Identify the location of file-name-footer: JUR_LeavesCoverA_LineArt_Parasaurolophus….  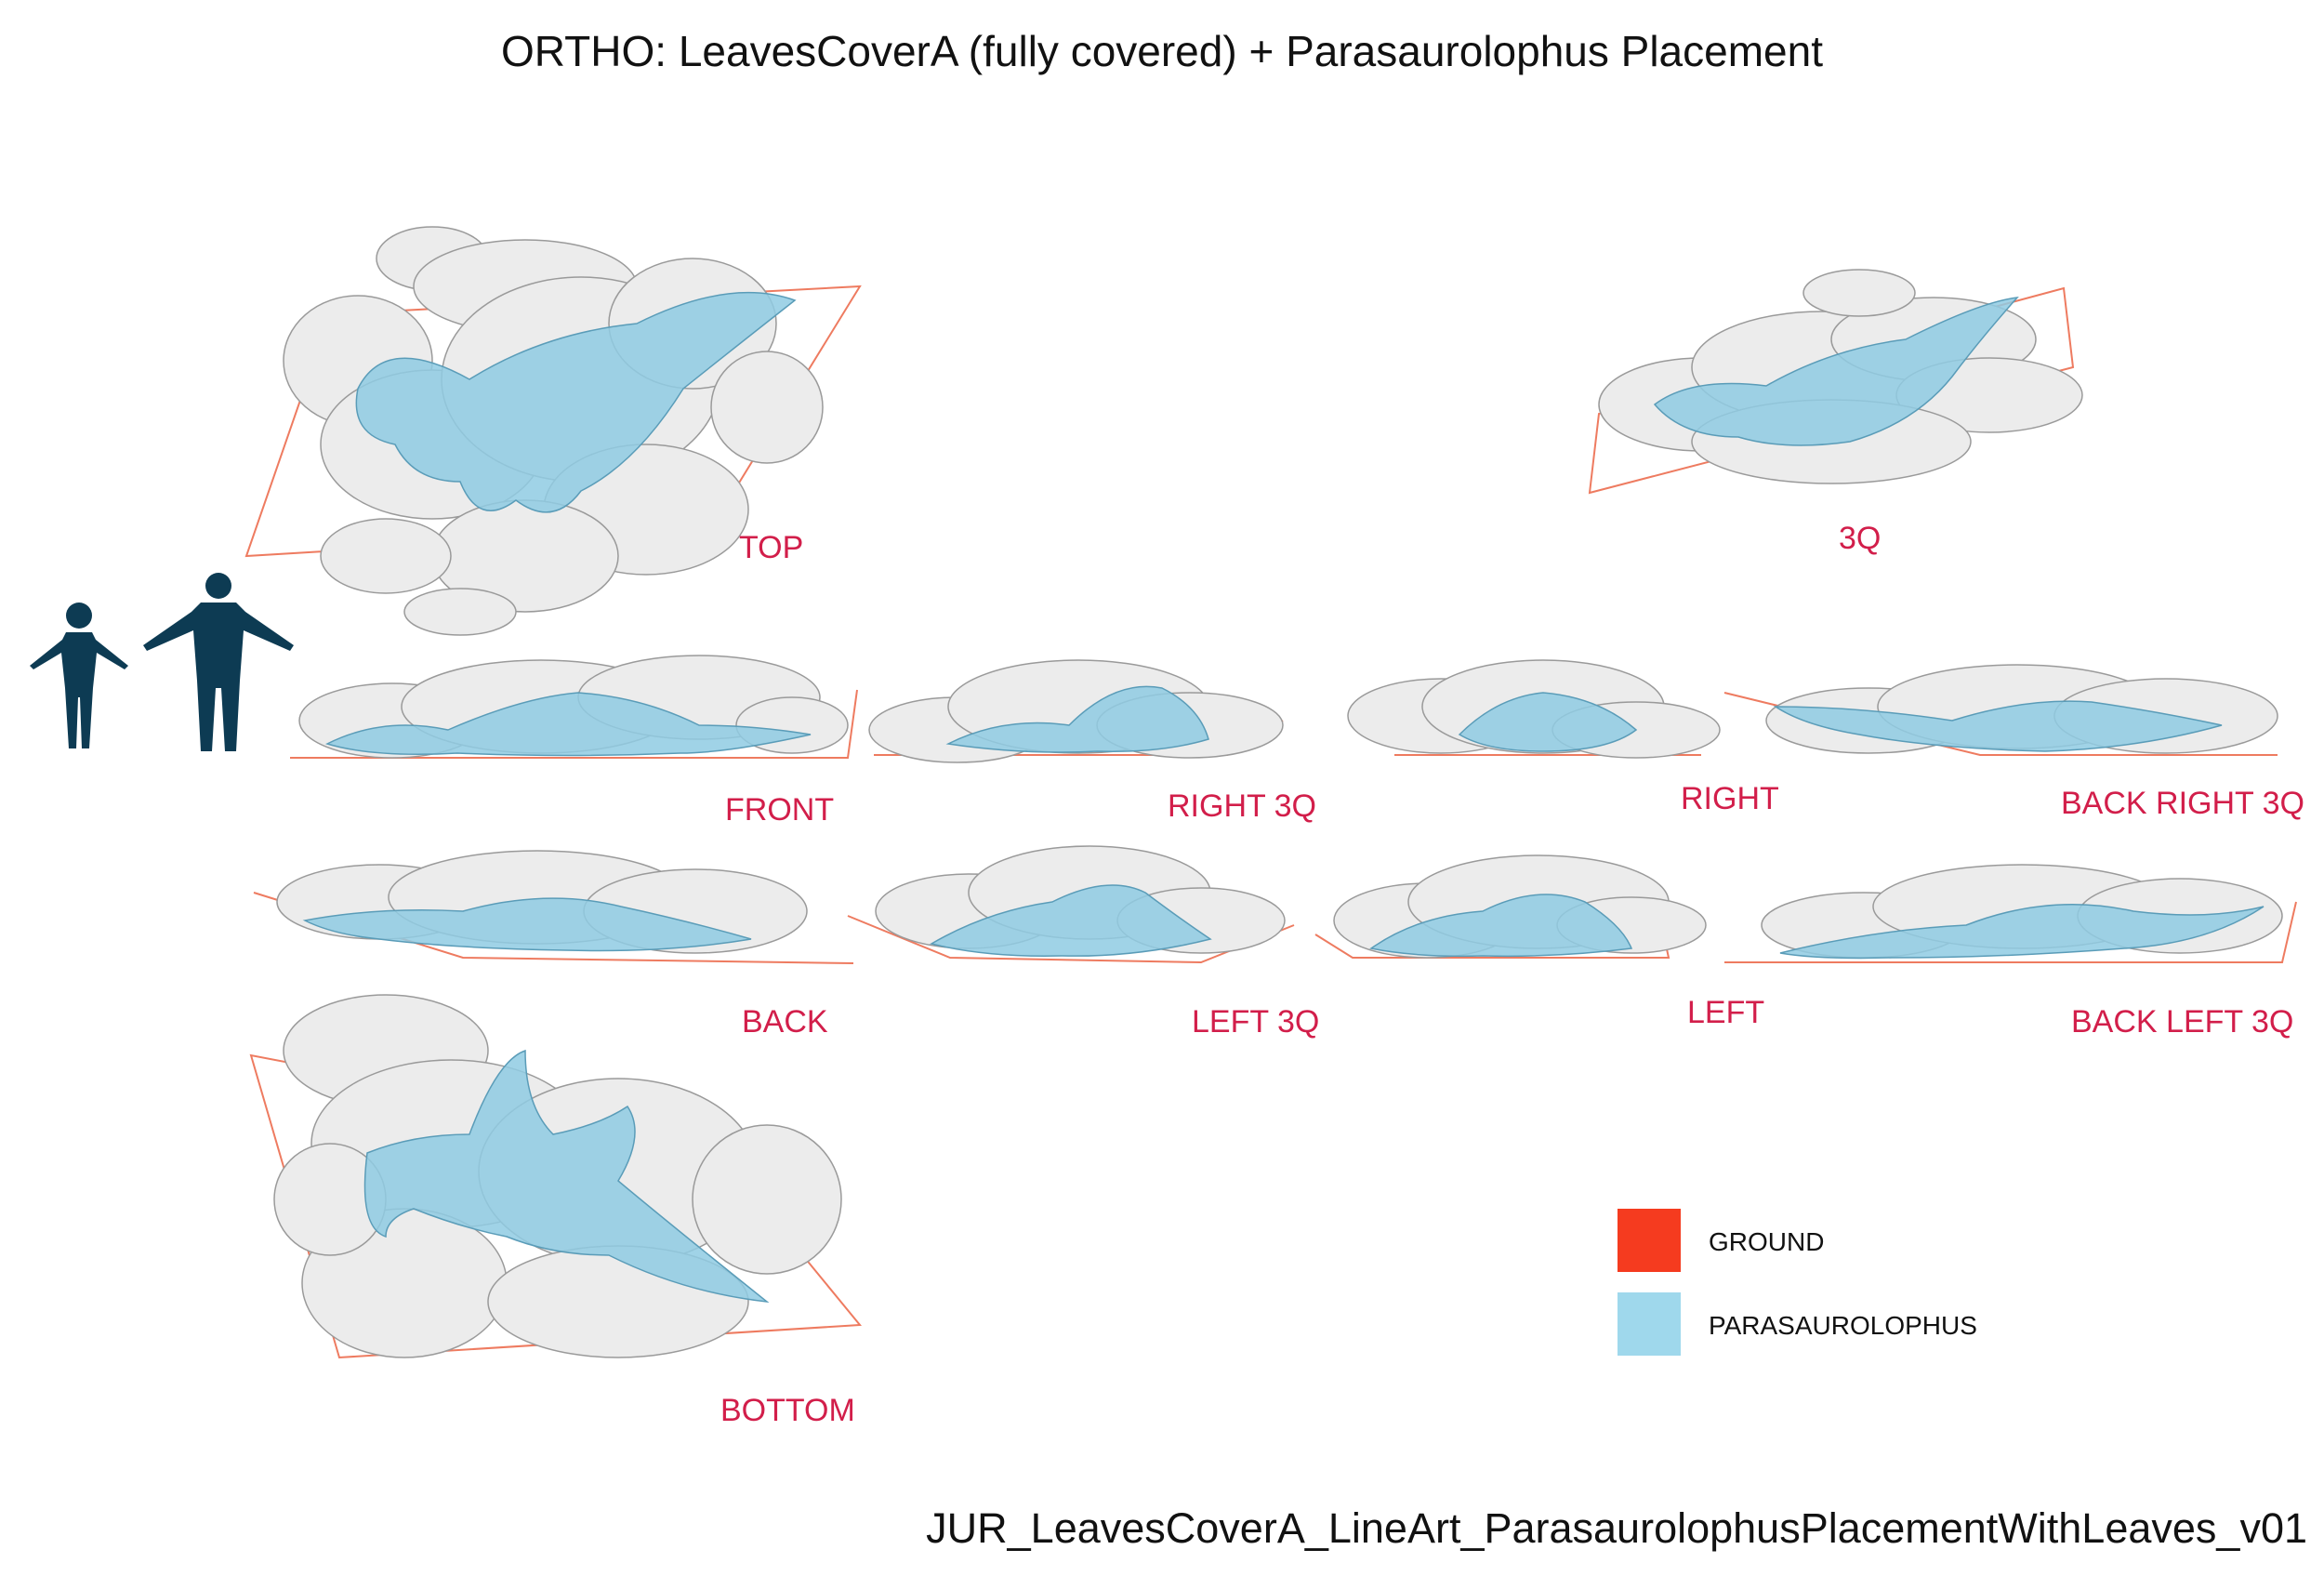
(1616, 1528).